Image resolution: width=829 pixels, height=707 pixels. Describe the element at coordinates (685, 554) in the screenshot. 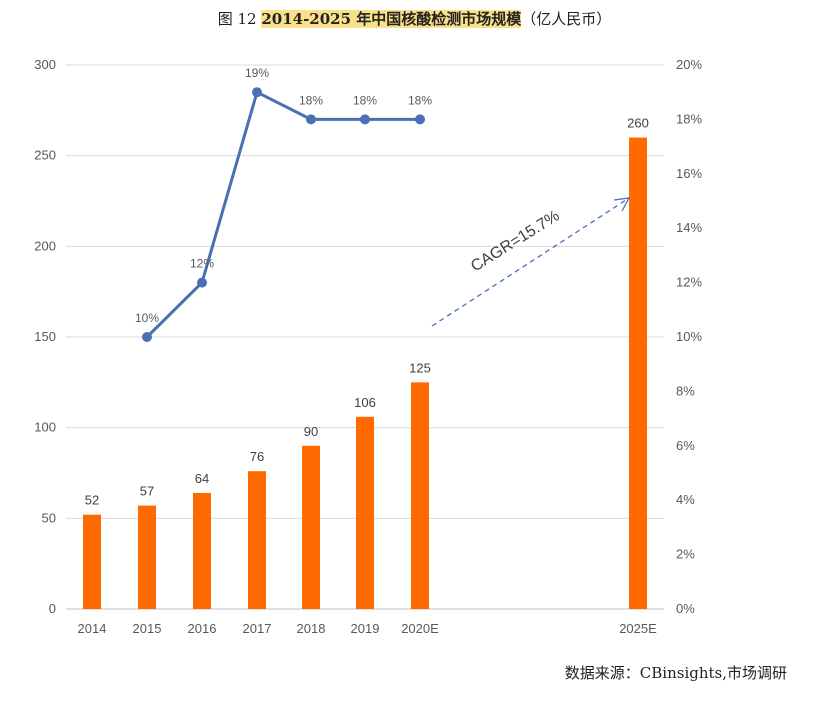

I see `y2-tick-label: 2%` at that location.